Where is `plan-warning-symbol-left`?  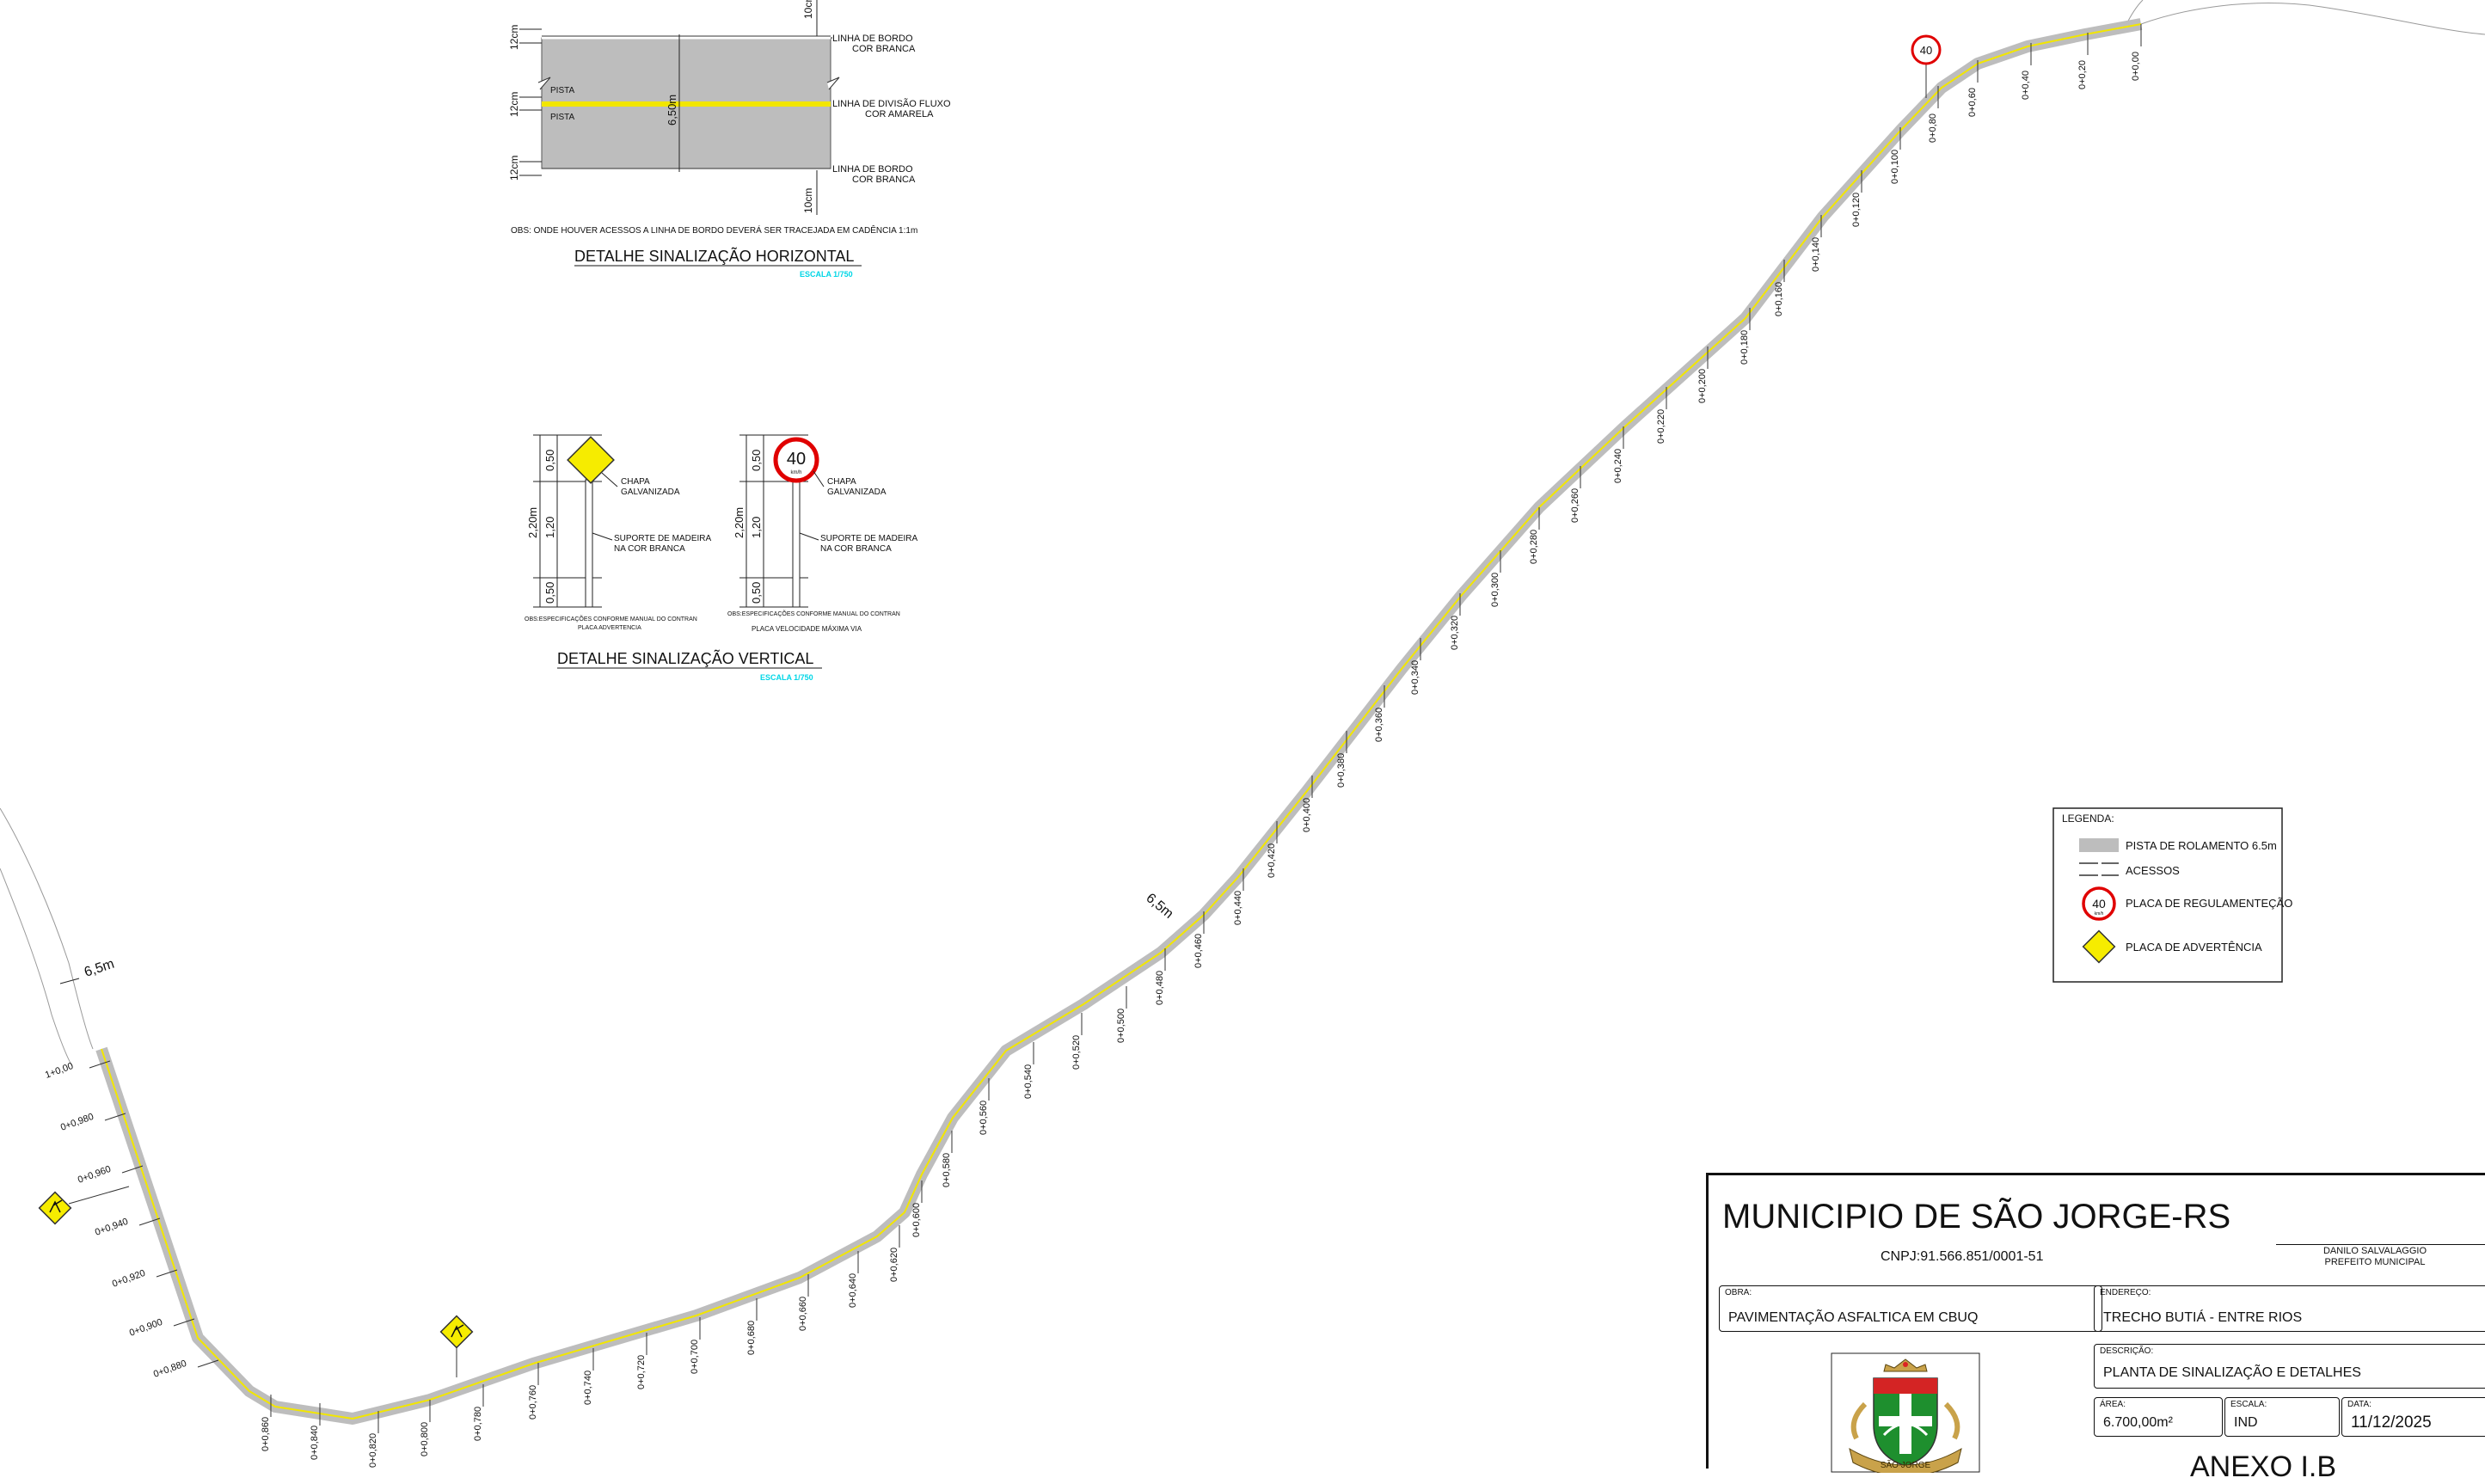 plan-warning-symbol-left is located at coordinates (56, 1206).